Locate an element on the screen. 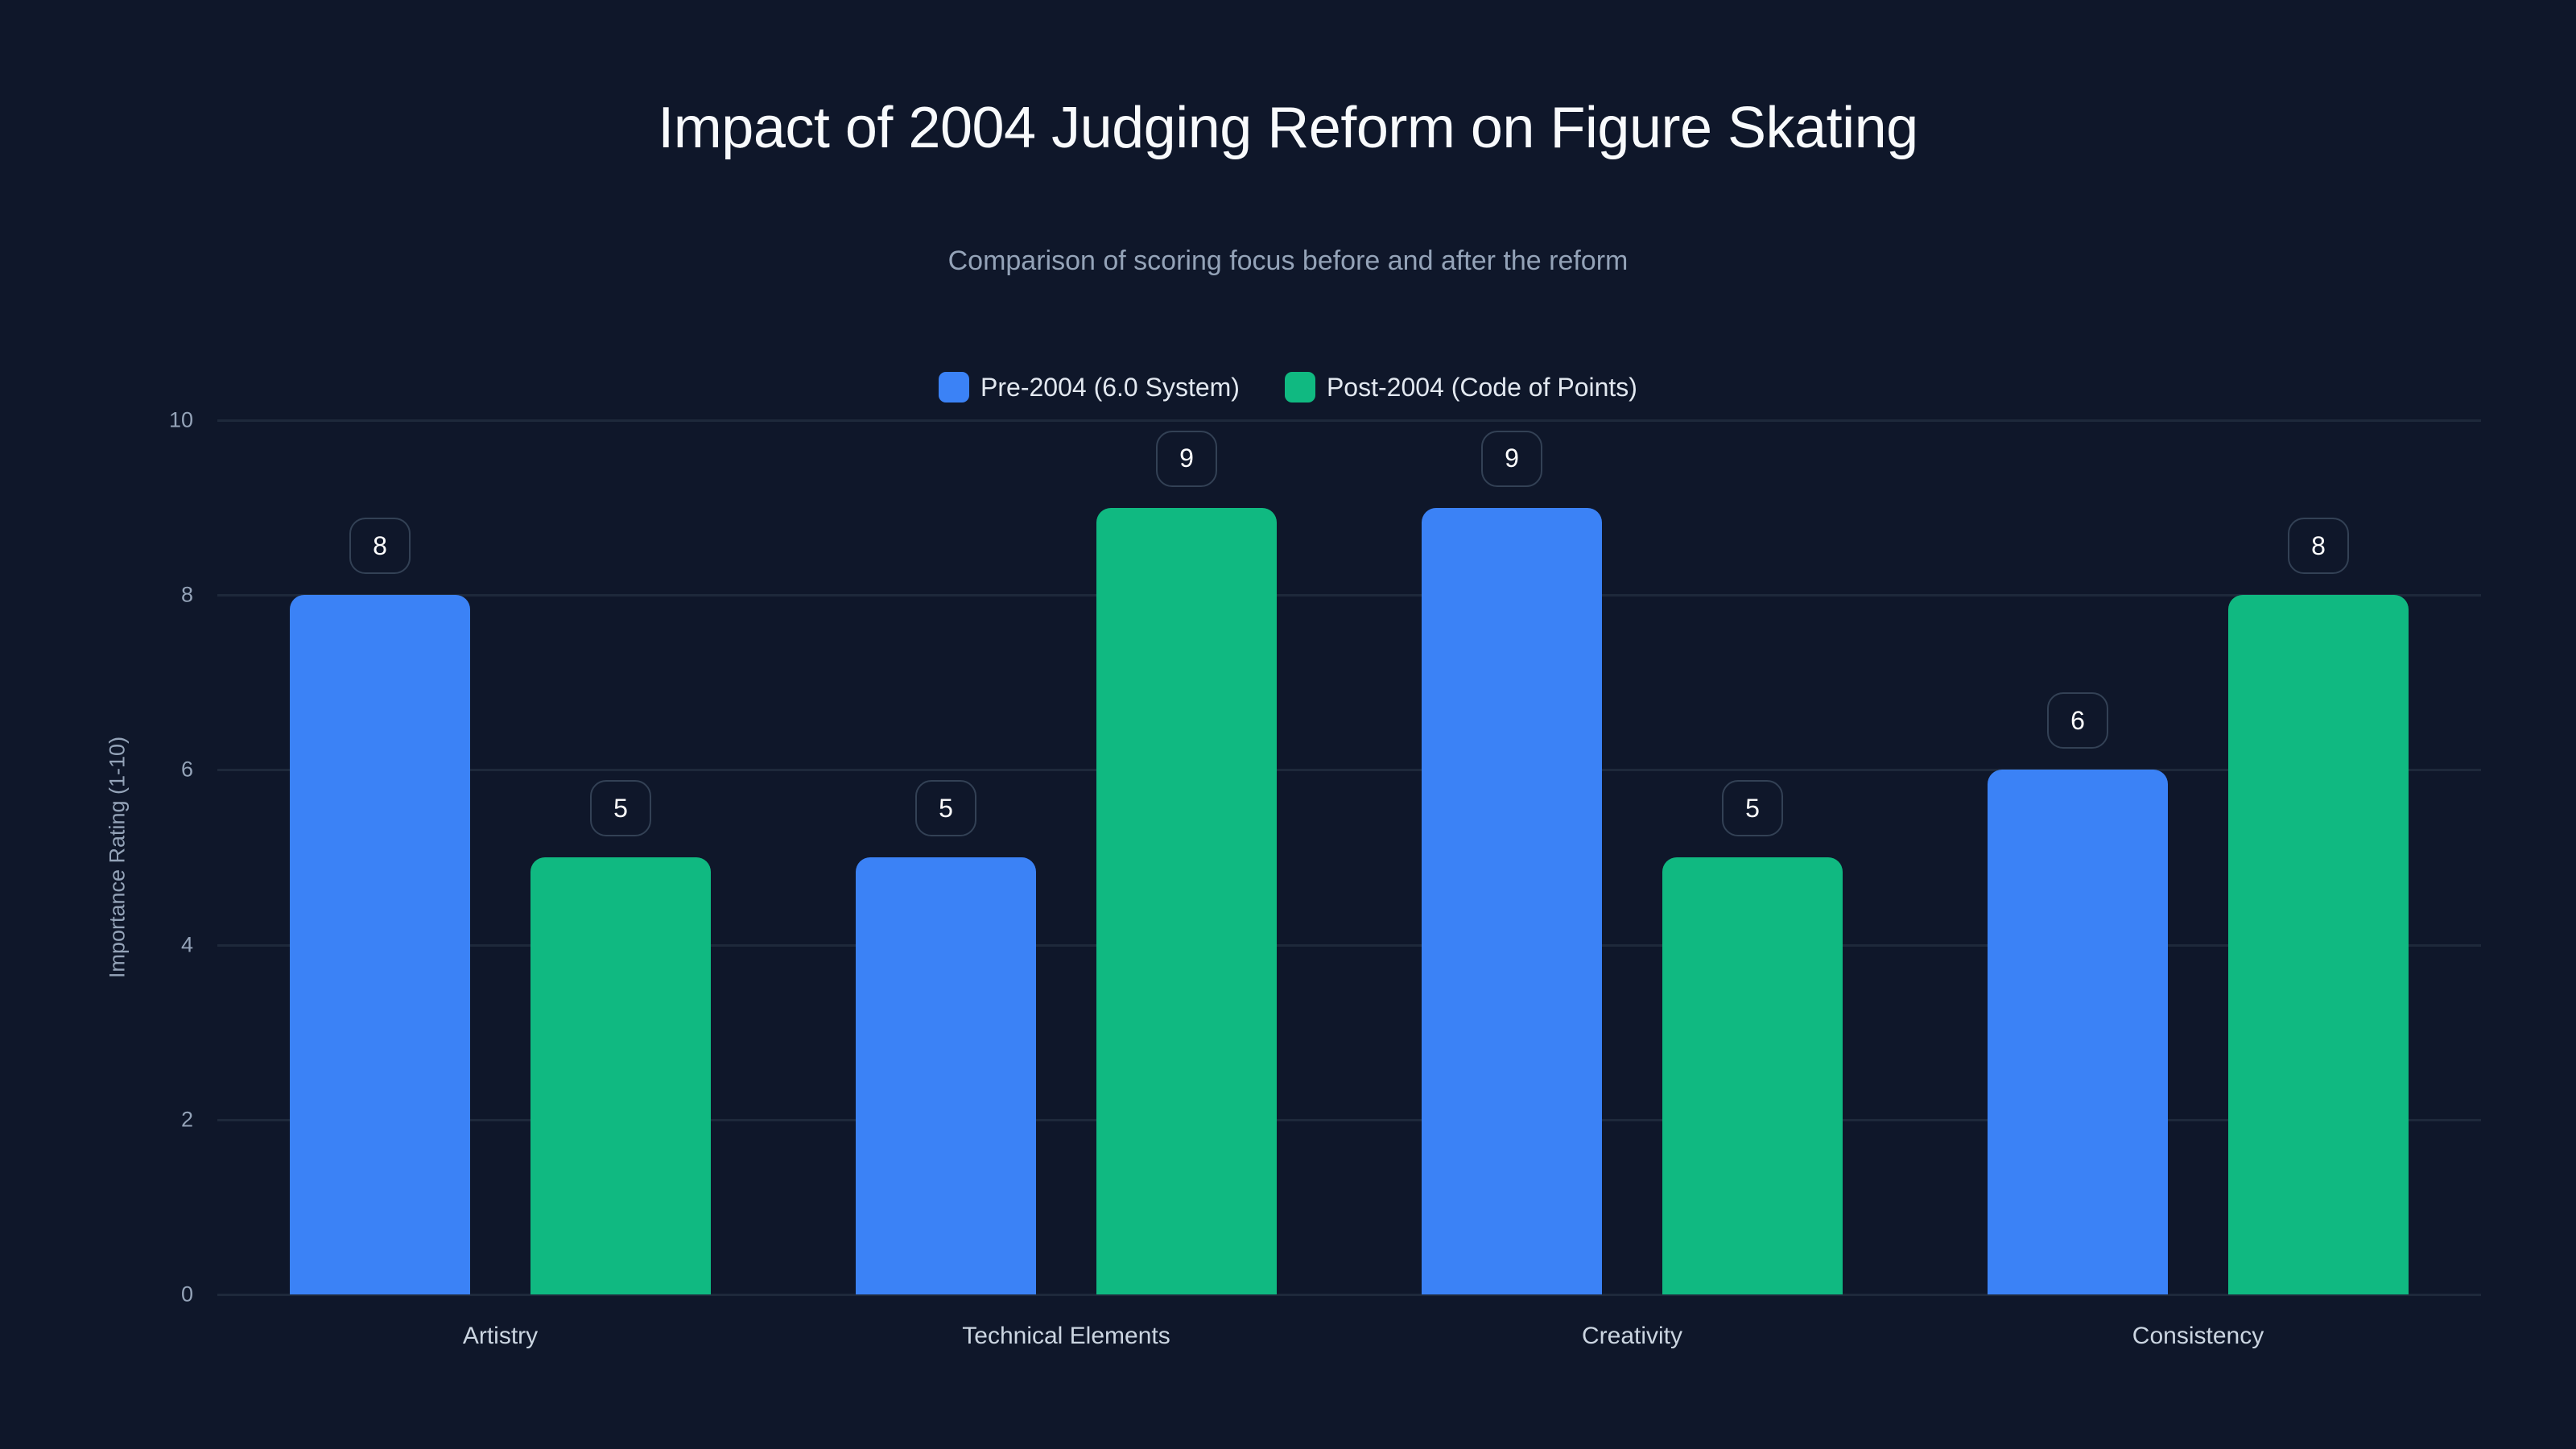 The image size is (2576, 1449). legend-item-pre-2004: Pre-2004 (6.0 System) is located at coordinates (1089, 387).